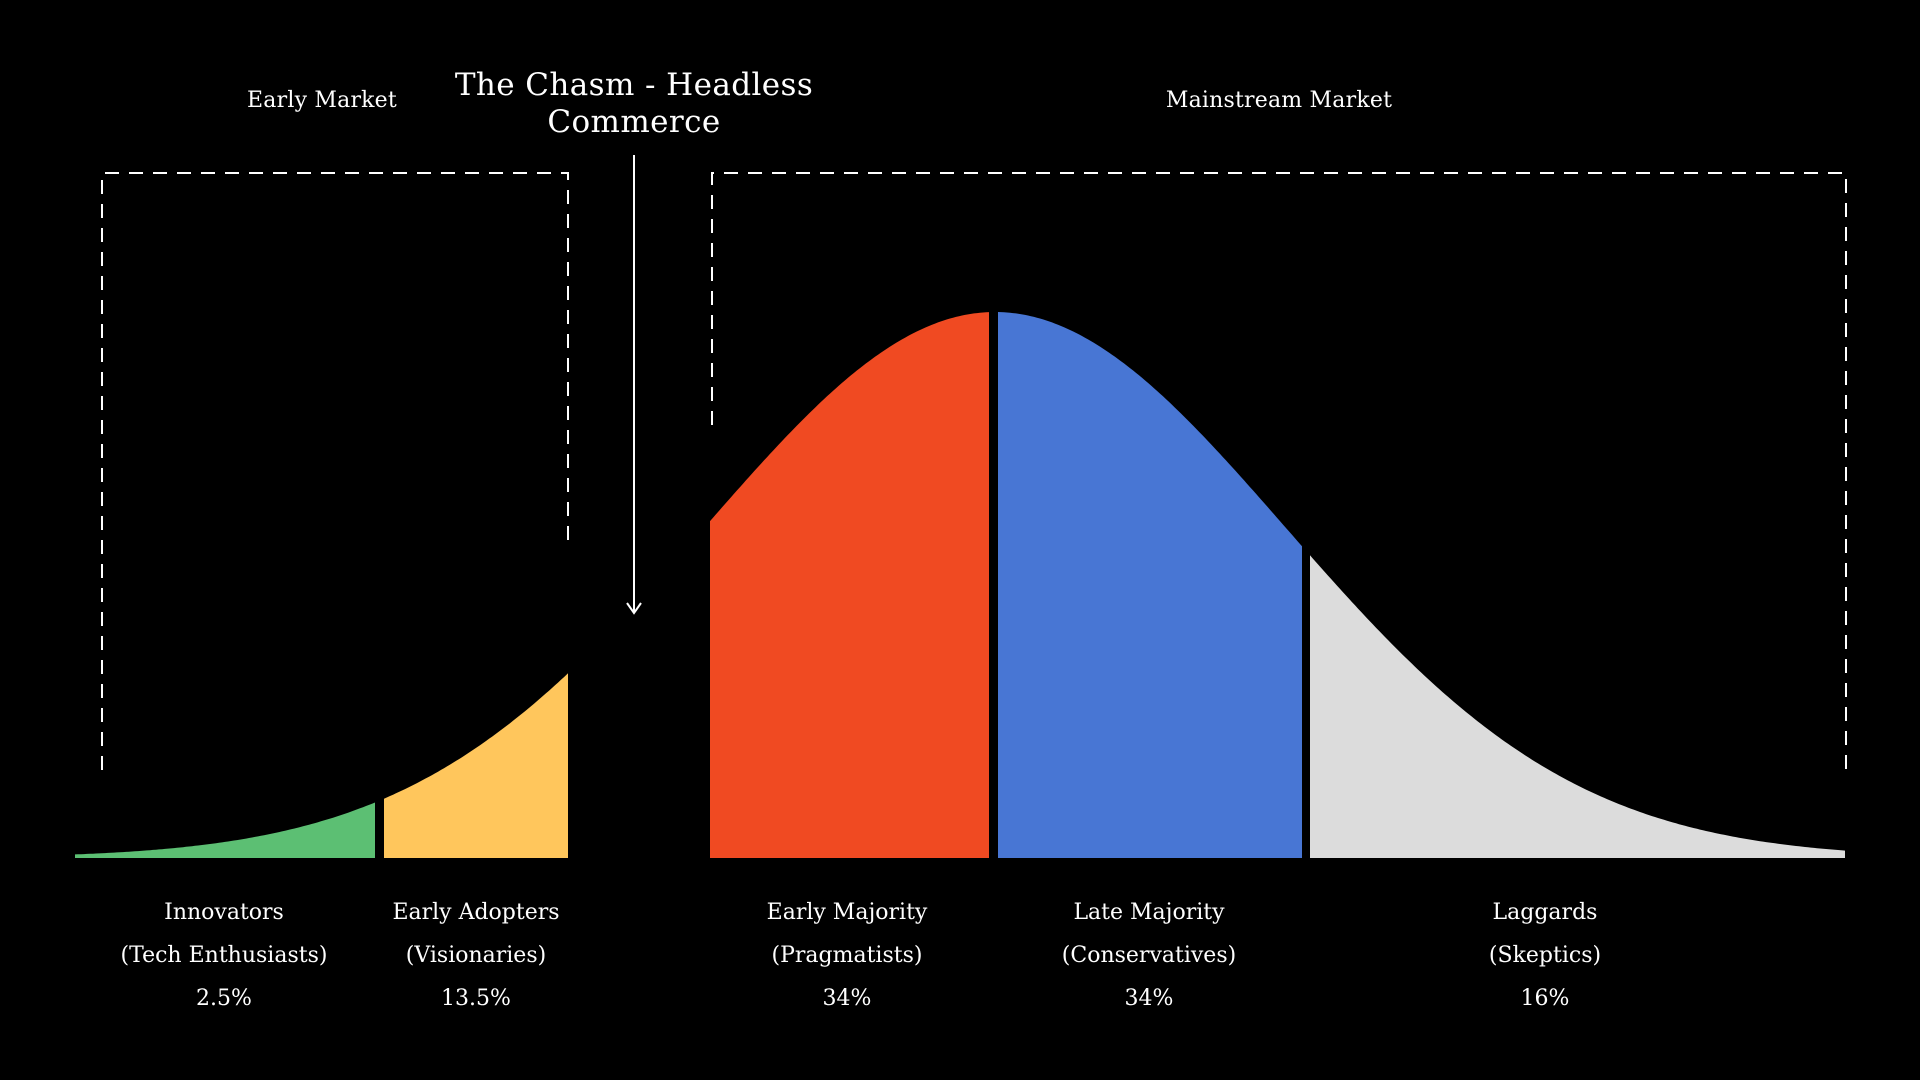 This screenshot has width=1920, height=1080. I want to click on segment-label-early-adopters: Early Adopters (Visionaries) 13.5%, so click(475, 955).